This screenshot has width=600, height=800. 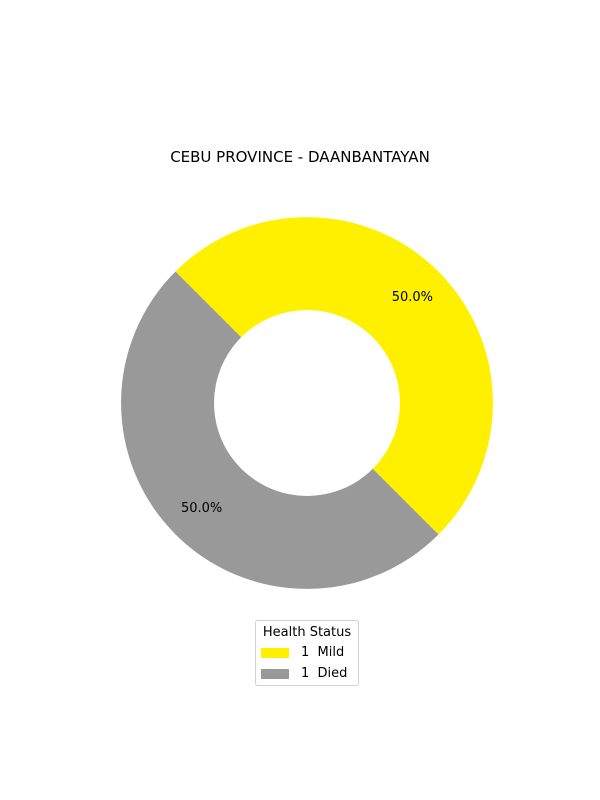 What do you see at coordinates (412, 297) in the screenshot?
I see `slice-percent-label-mild: 50.0%` at bounding box center [412, 297].